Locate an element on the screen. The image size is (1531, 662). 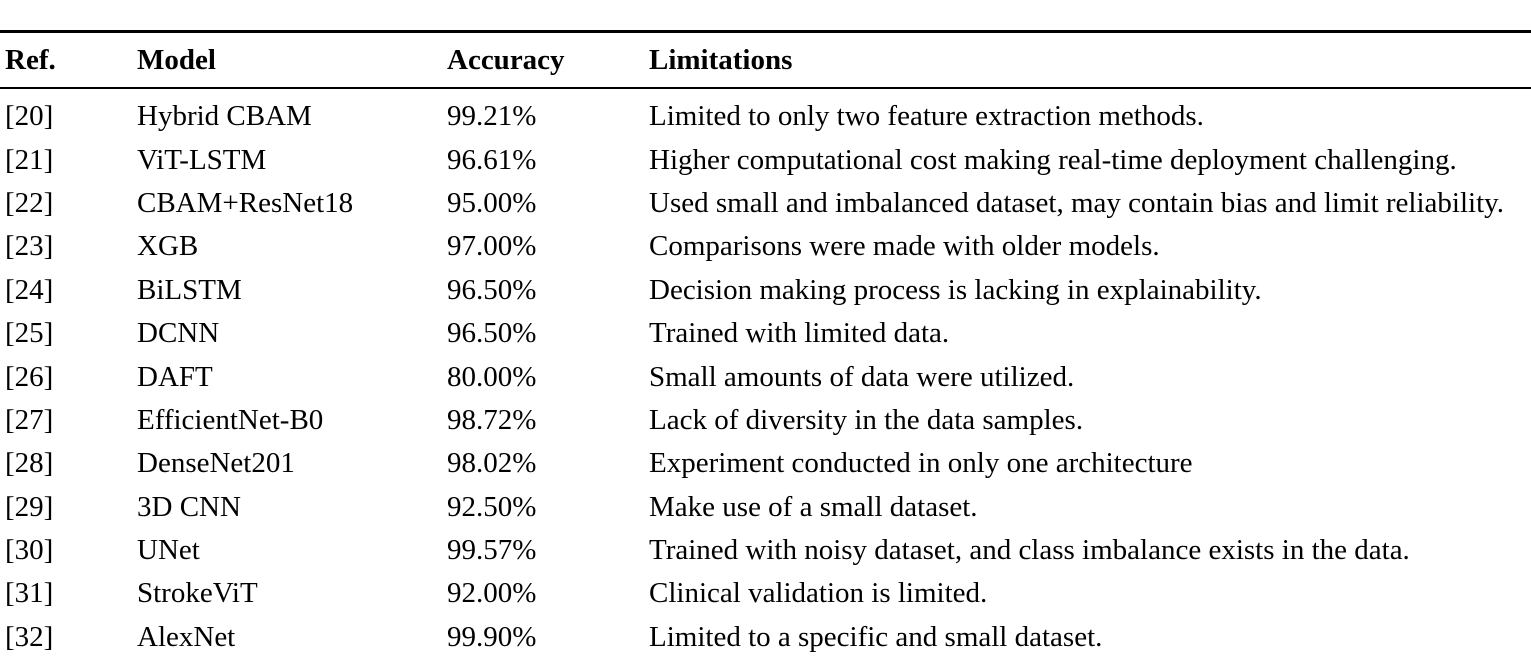
cell-limitations: Comparisons were made with older models. is located at coordinates (904, 246).